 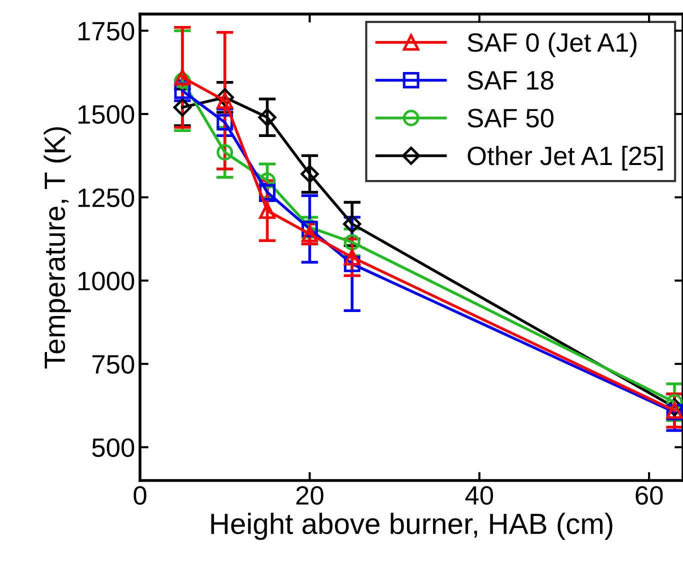 I want to click on y-tick-label: 1750, so click(x=106, y=31).